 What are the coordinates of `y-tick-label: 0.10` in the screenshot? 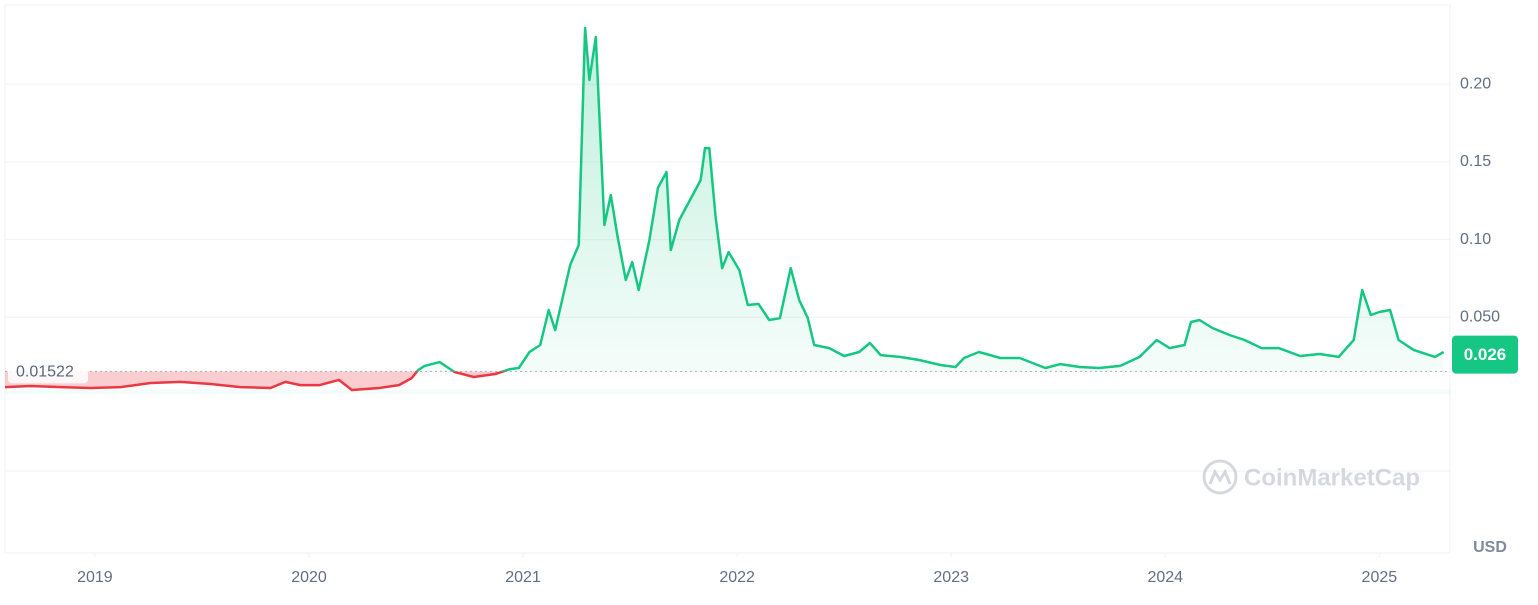 It's located at (1475, 239).